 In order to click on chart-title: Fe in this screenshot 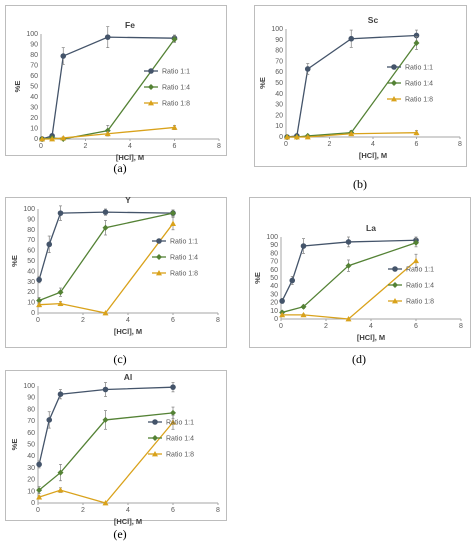, I will do `click(130, 25)`.